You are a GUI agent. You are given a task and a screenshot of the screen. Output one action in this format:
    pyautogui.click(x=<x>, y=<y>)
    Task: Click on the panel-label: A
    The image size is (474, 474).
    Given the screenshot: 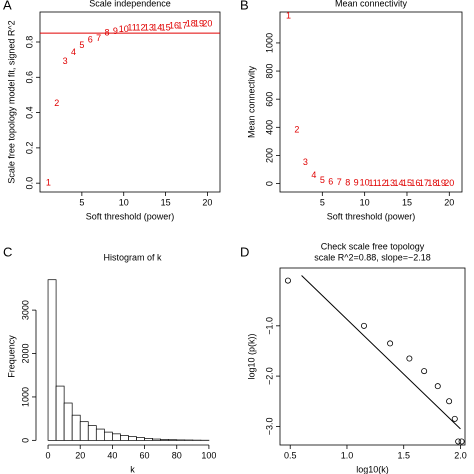 What is the action you would take?
    pyautogui.click(x=7, y=6)
    